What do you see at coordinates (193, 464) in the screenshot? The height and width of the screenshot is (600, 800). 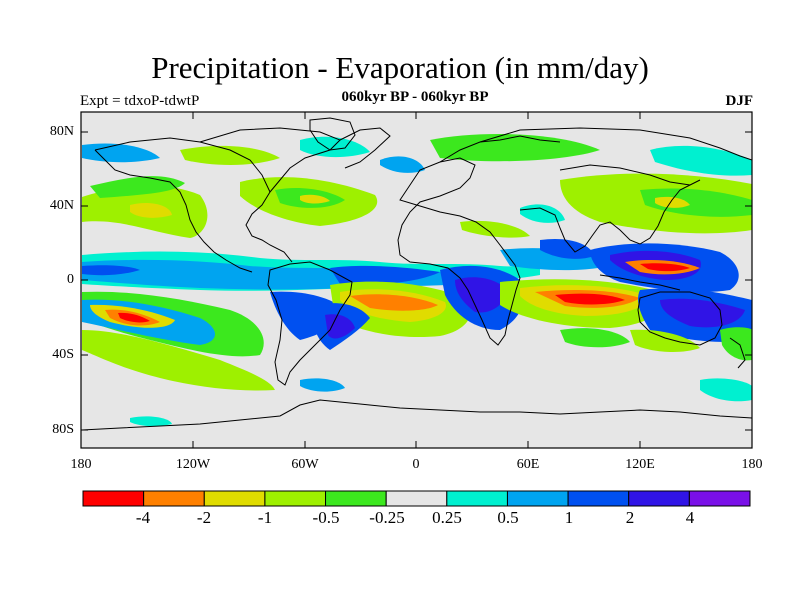 I see `lon-label-120w: 120W` at bounding box center [193, 464].